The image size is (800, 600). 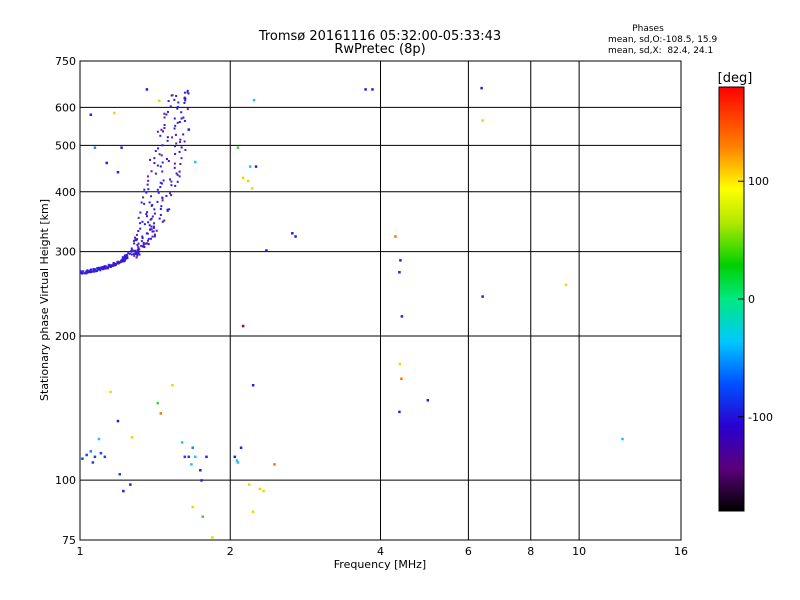 What do you see at coordinates (468, 551) in the screenshot?
I see `x-tick-label: 6` at bounding box center [468, 551].